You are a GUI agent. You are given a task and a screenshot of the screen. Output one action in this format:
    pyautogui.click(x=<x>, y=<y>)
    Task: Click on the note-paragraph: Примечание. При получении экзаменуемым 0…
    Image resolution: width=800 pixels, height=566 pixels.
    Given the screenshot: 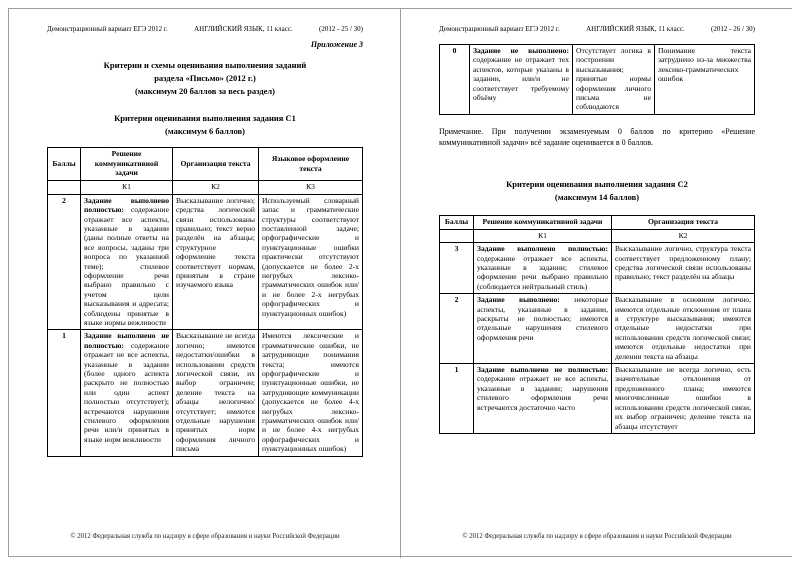 What is the action you would take?
    pyautogui.click(x=597, y=136)
    